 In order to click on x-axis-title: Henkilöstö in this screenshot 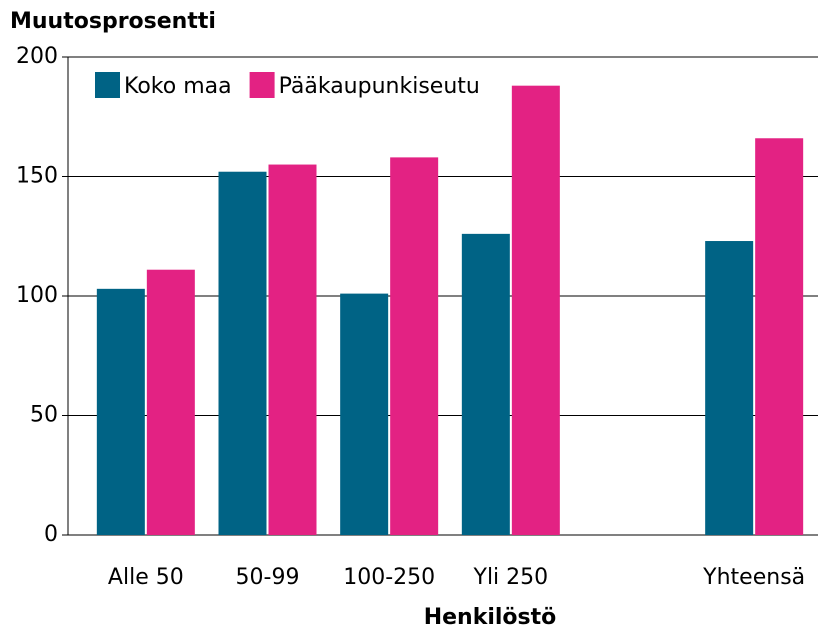, I will do `click(490, 617)`.